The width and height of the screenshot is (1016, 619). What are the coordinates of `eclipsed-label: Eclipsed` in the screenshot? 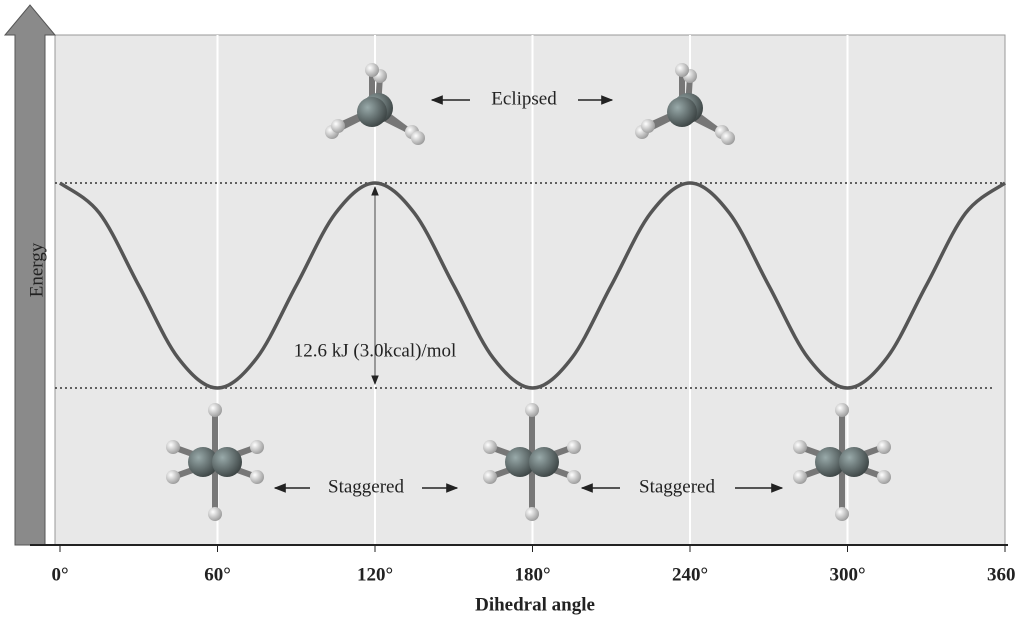 It's located at (524, 98).